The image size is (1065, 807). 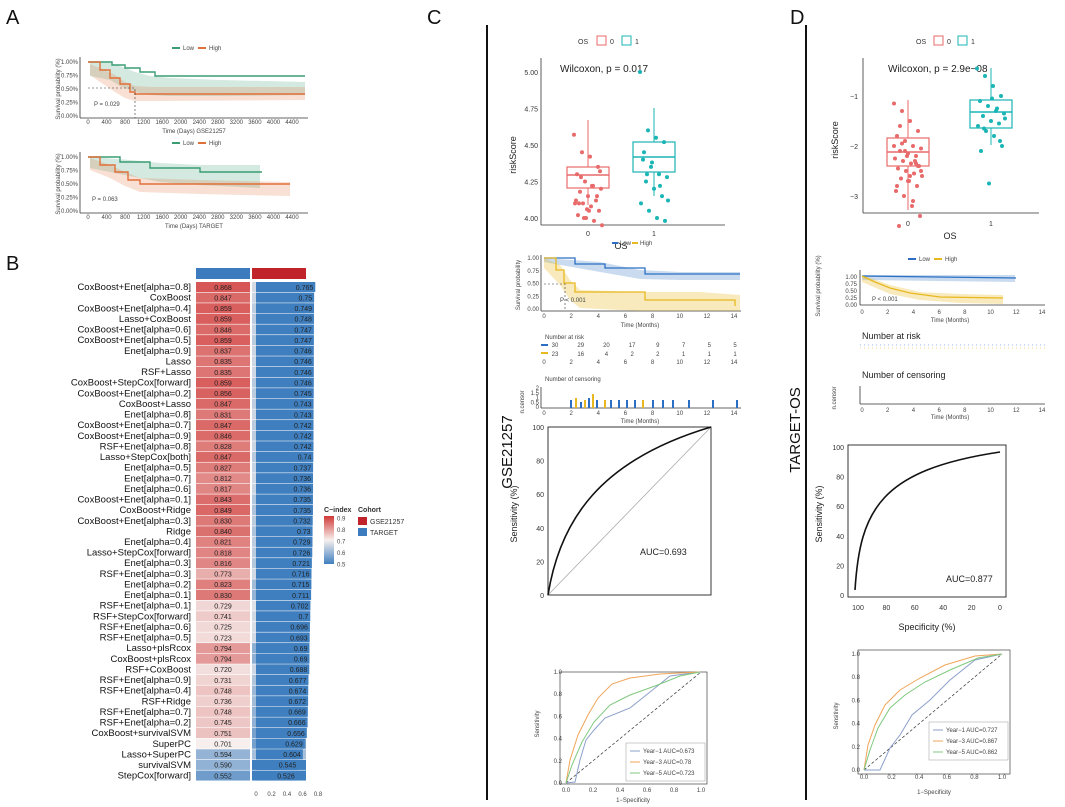 What do you see at coordinates (851, 299) in the screenshot?
I see `km-ytick: 0.25` at bounding box center [851, 299].